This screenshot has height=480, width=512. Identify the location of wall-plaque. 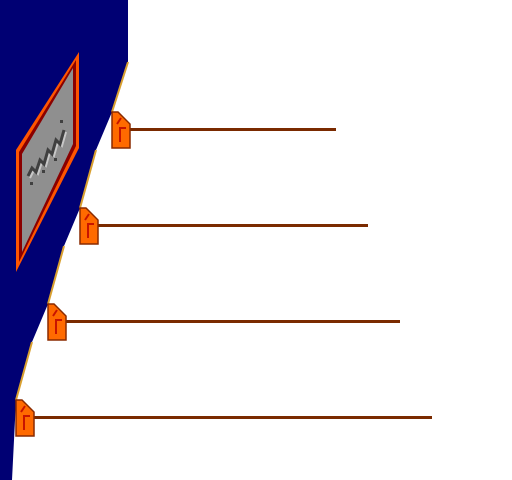
(47, 162).